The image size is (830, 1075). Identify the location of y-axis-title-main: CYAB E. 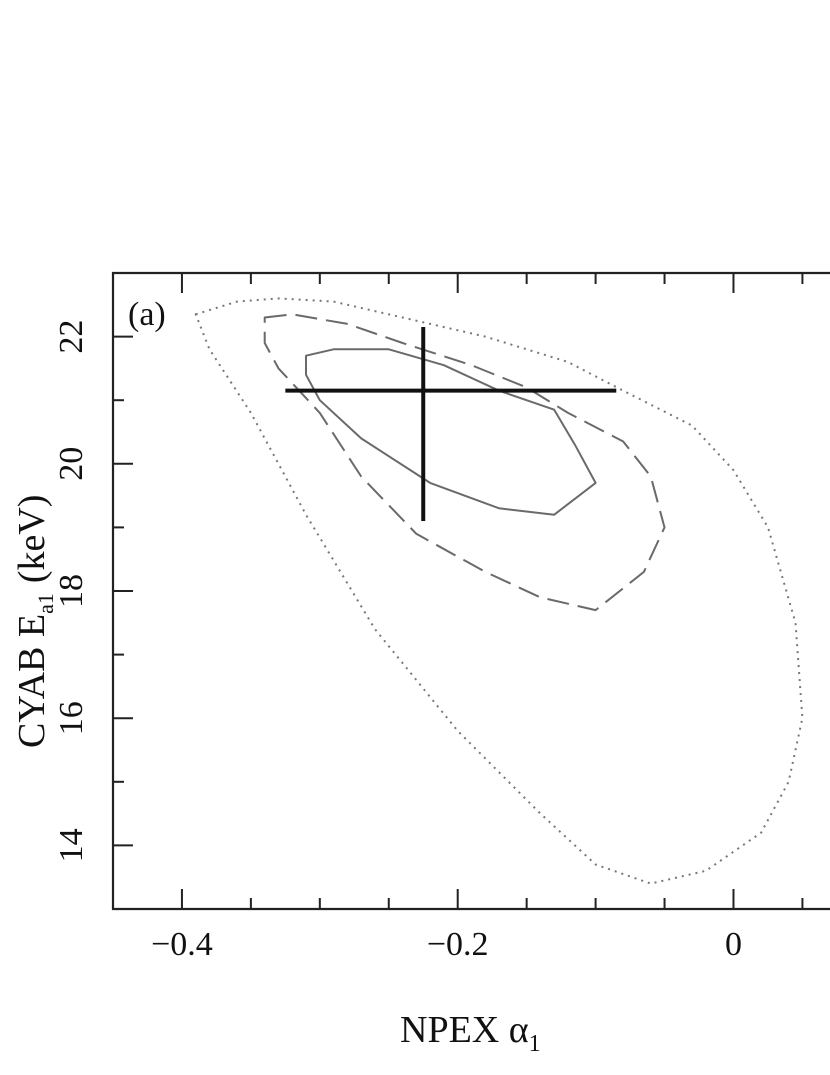
(32, 681).